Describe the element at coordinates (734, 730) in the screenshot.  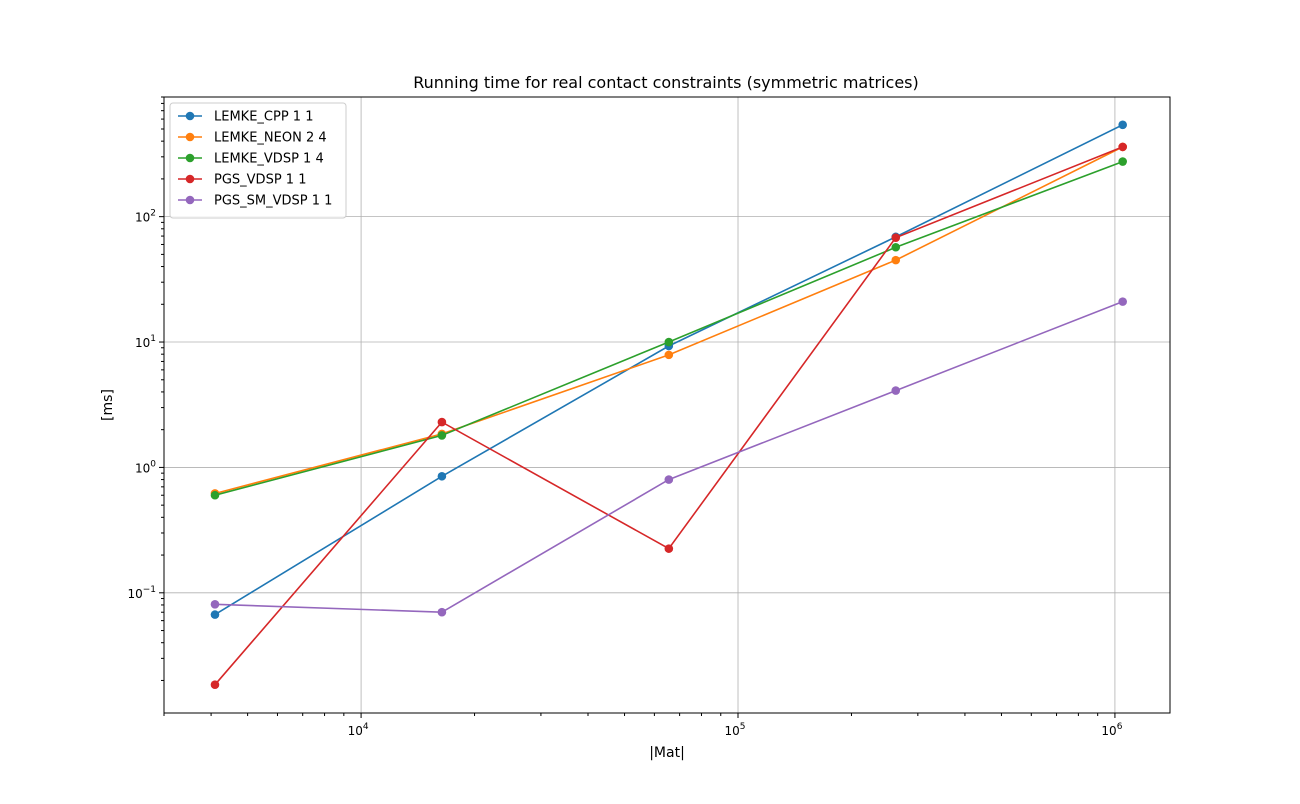
I see `x-tick-label: 10⁵` at that location.